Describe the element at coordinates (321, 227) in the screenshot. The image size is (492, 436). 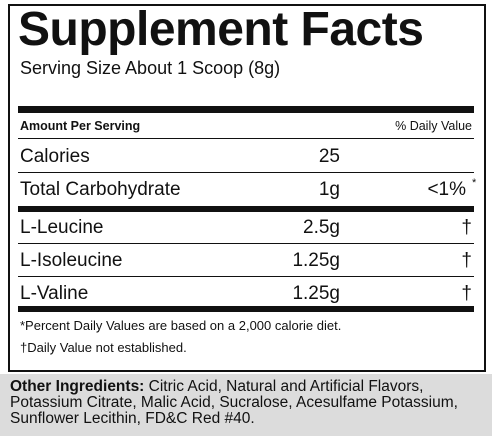
I see `amount: 2.5g` at that location.